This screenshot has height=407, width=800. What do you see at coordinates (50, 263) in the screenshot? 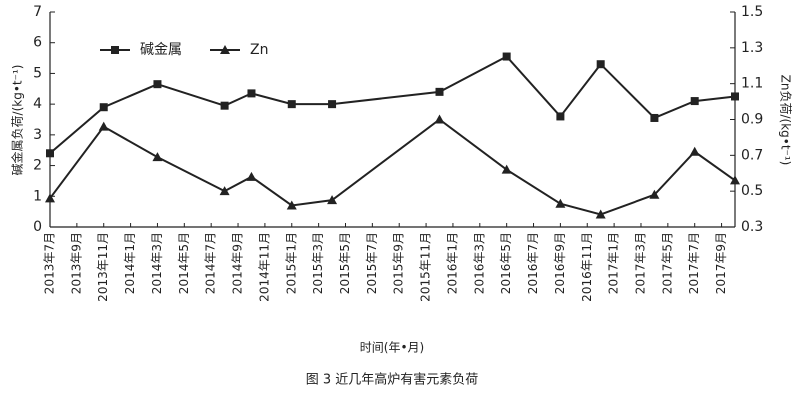
I see `x-tick-label: 2013年7月` at bounding box center [50, 263].